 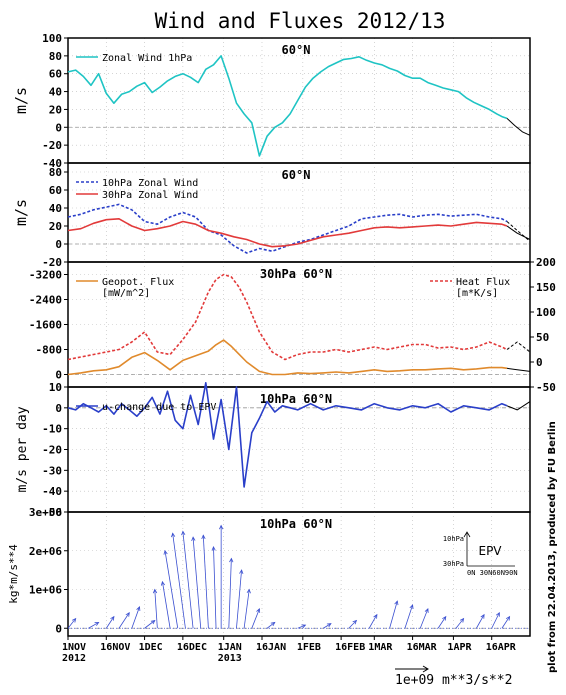 What do you see at coordinates (296, 524) in the screenshot?
I see `panel-title: 10hPa 60°N` at bounding box center [296, 524].